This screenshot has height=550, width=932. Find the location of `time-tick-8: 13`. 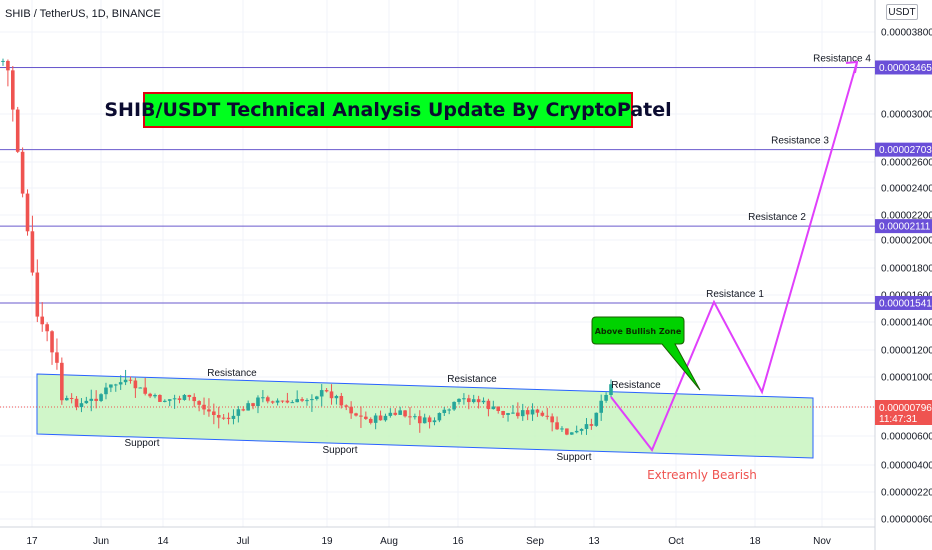

time-tick-8: 13 is located at coordinates (594, 541).